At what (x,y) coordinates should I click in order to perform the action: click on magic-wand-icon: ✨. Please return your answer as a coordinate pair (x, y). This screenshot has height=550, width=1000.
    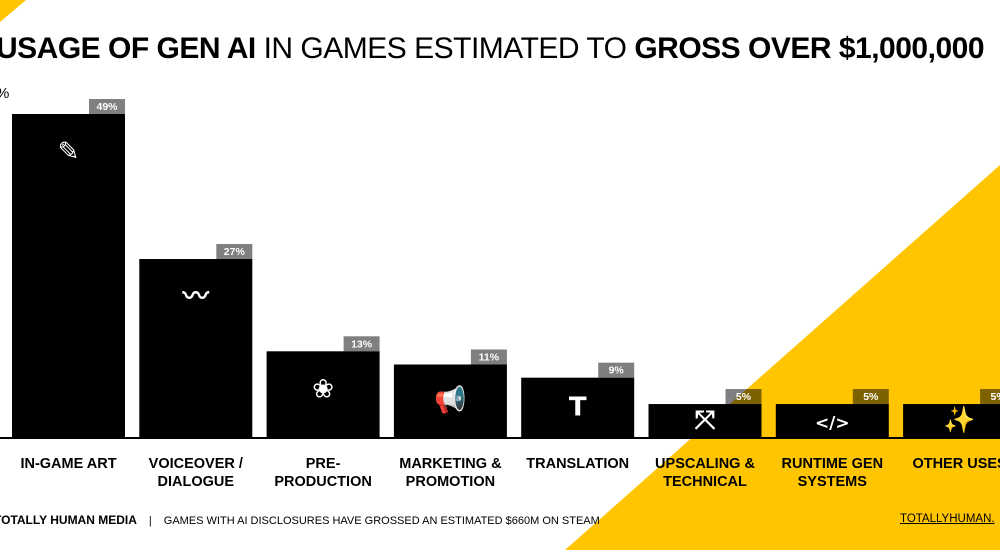
    Looking at the image, I should click on (959, 421).